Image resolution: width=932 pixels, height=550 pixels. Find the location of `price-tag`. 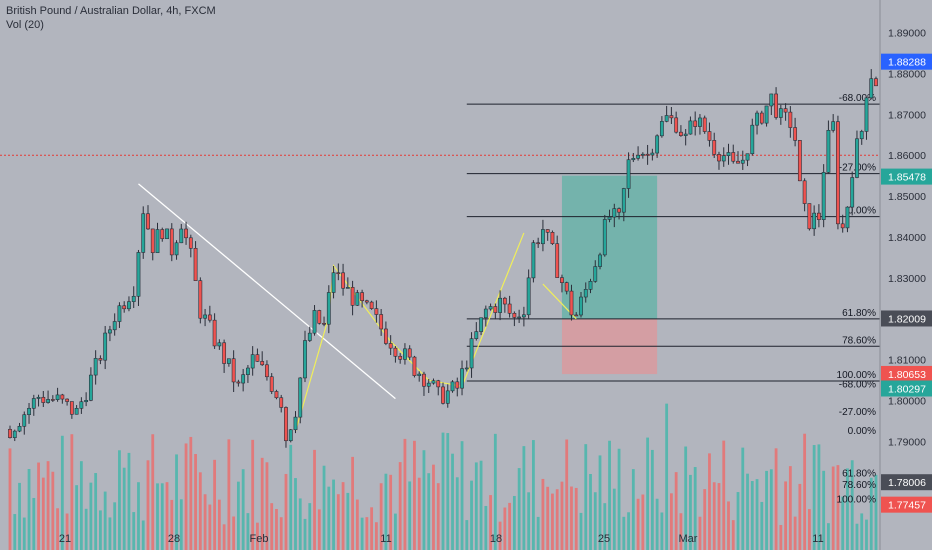

price-tag is located at coordinates (906, 61).